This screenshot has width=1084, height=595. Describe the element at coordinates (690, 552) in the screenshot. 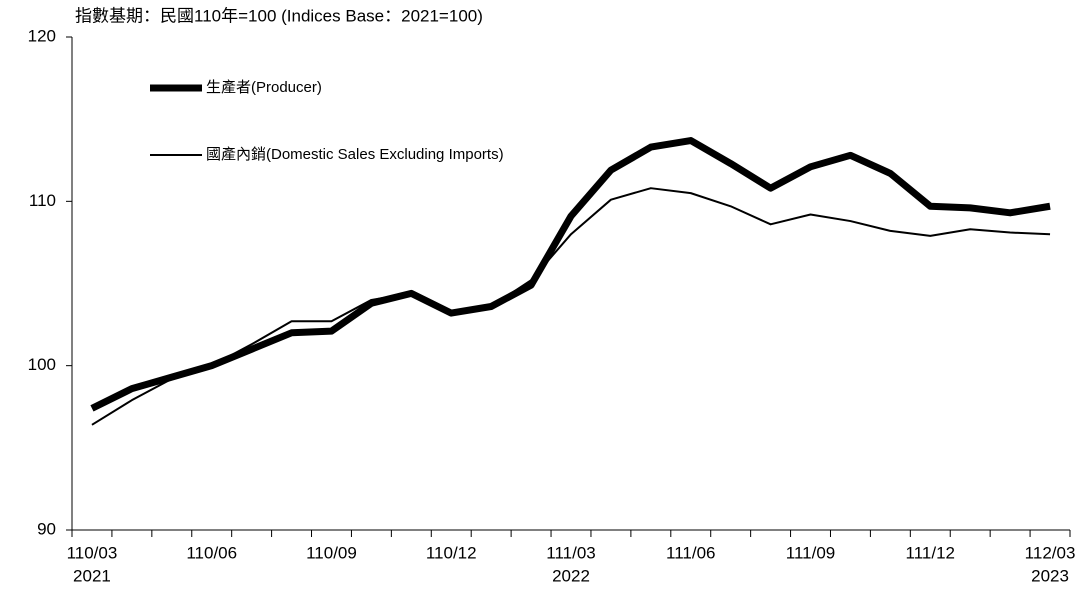

I see `x-tick-label: 111/06` at that location.